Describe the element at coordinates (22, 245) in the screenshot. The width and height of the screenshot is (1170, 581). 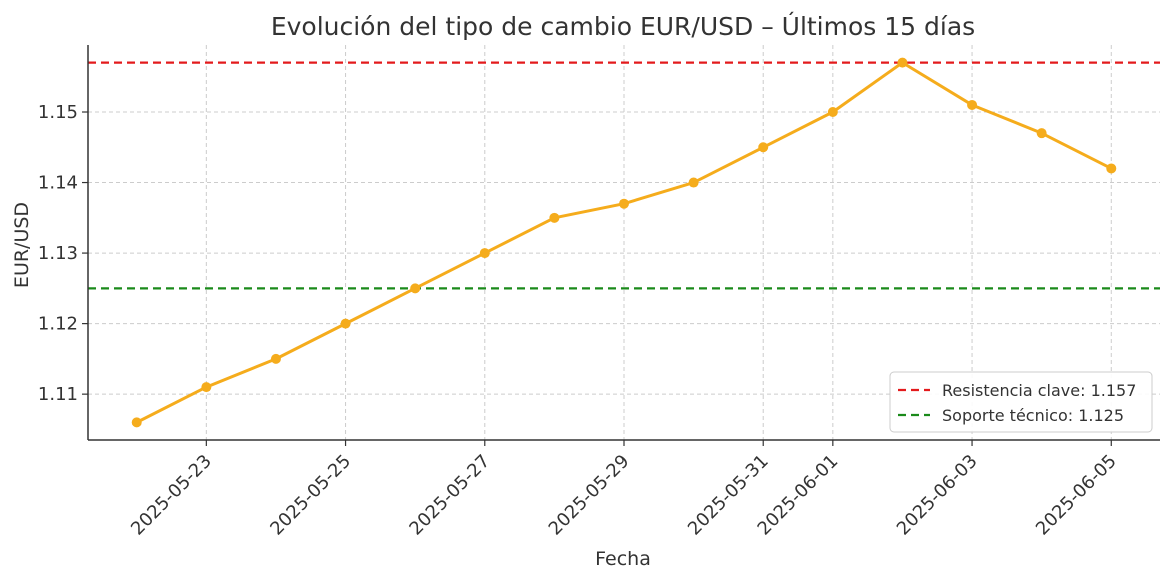
I see `y-axis-label: EUR/USD` at that location.